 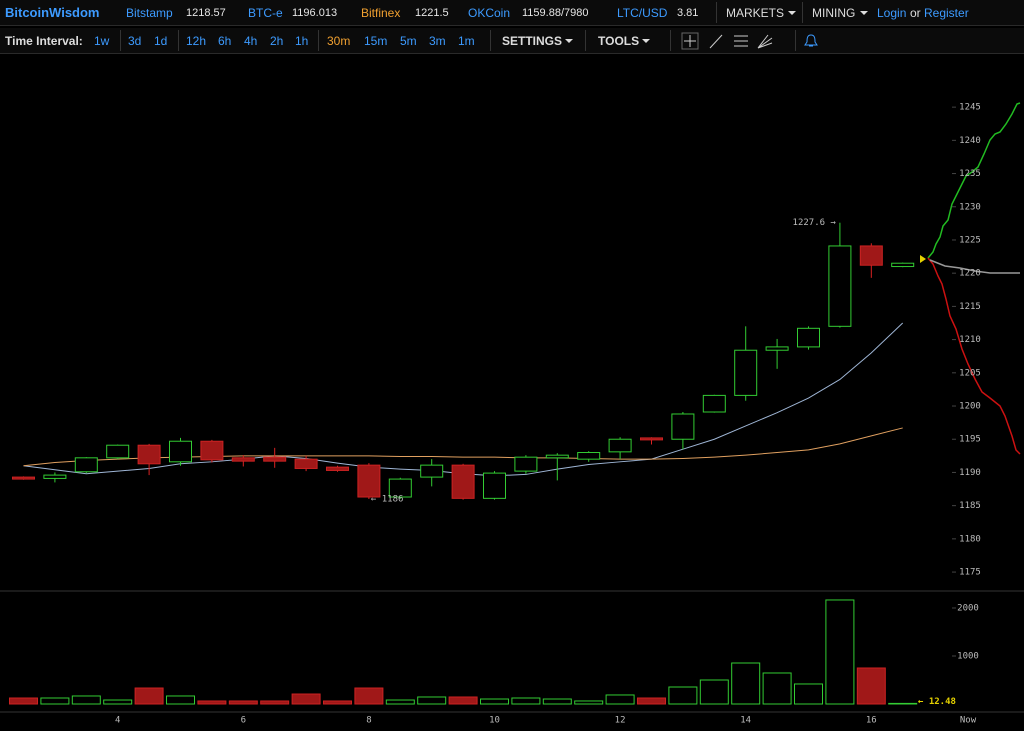 What do you see at coordinates (52, 12) in the screenshot?
I see `logo: BitcoinWisdom` at bounding box center [52, 12].